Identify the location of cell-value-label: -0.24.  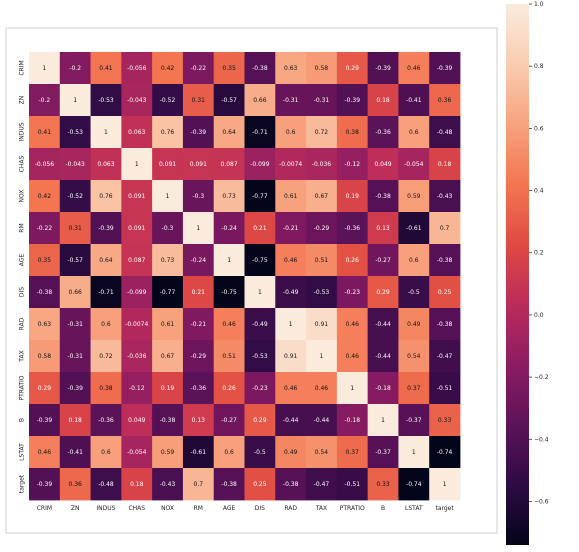
(229, 228).